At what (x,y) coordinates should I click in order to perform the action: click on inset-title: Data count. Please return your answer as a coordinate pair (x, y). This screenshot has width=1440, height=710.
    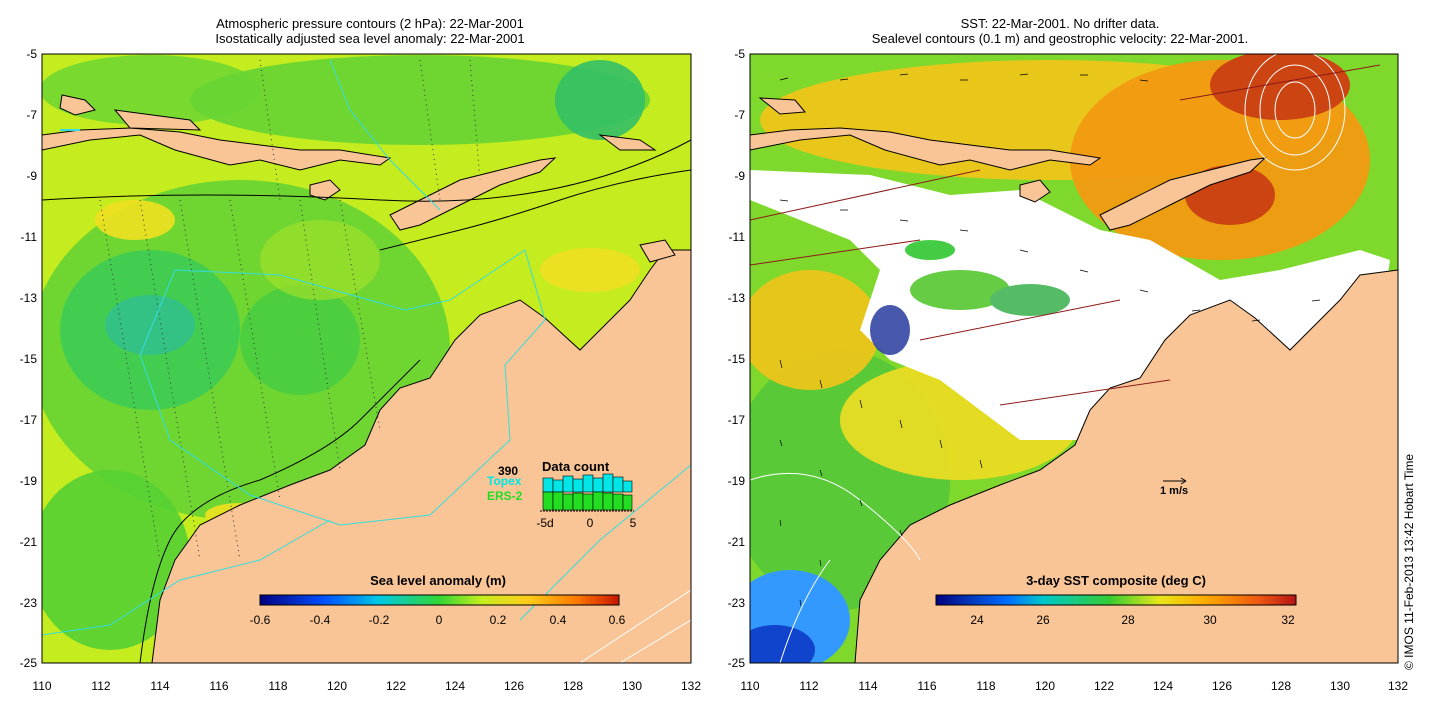
    Looking at the image, I should click on (576, 466).